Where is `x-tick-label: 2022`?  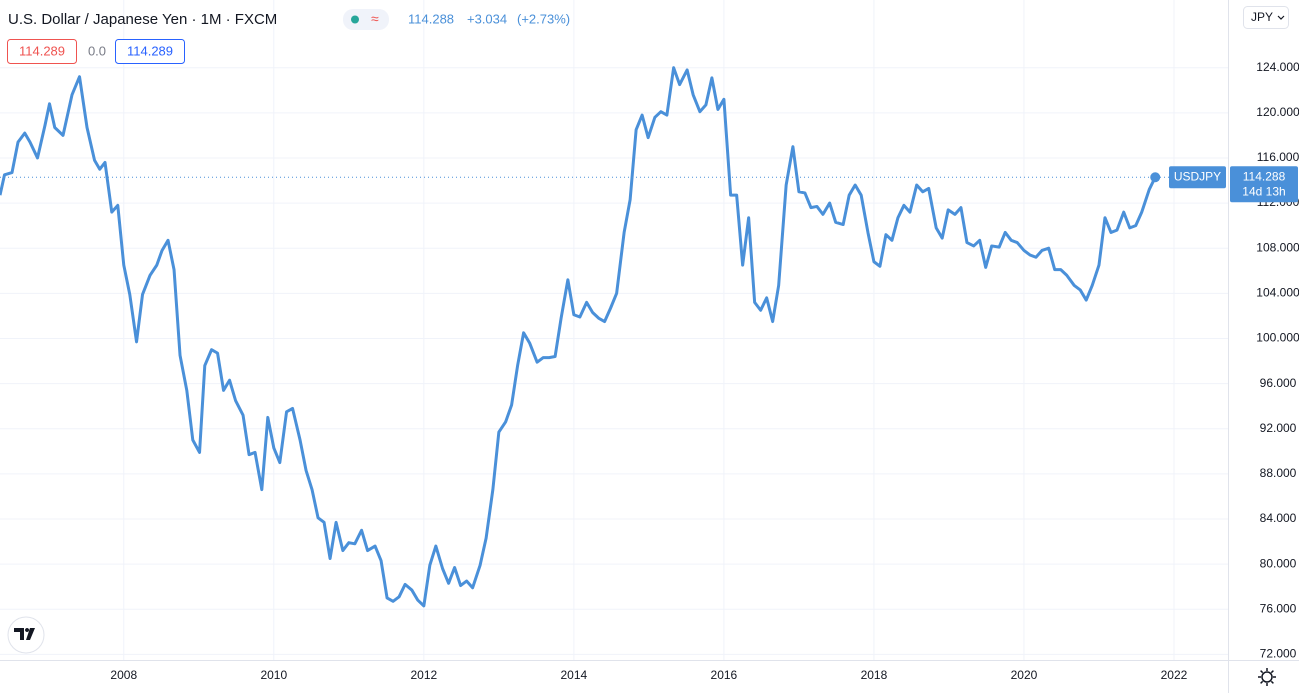
x-tick-label: 2022 is located at coordinates (1174, 675).